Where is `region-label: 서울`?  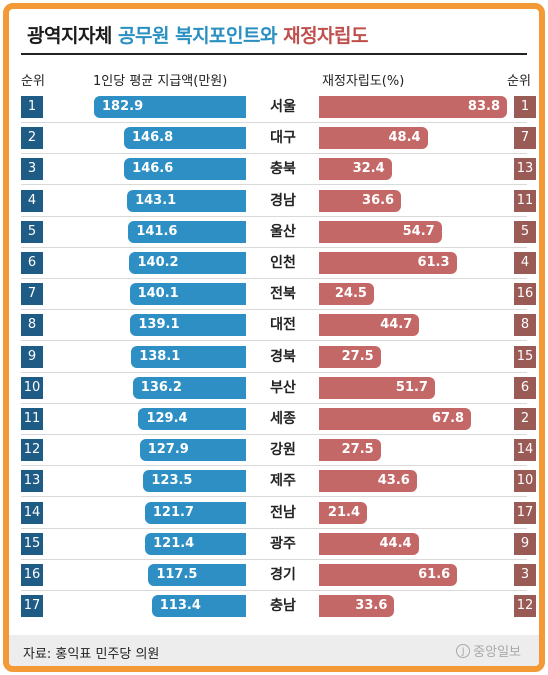 region-label: 서울 is located at coordinates (283, 107).